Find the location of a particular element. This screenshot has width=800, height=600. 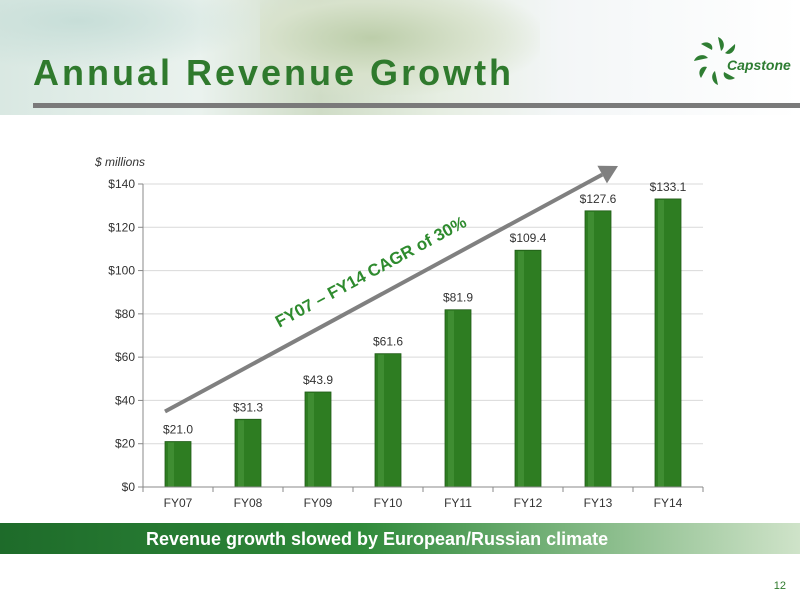

page-number: 12 is located at coordinates (779, 586).